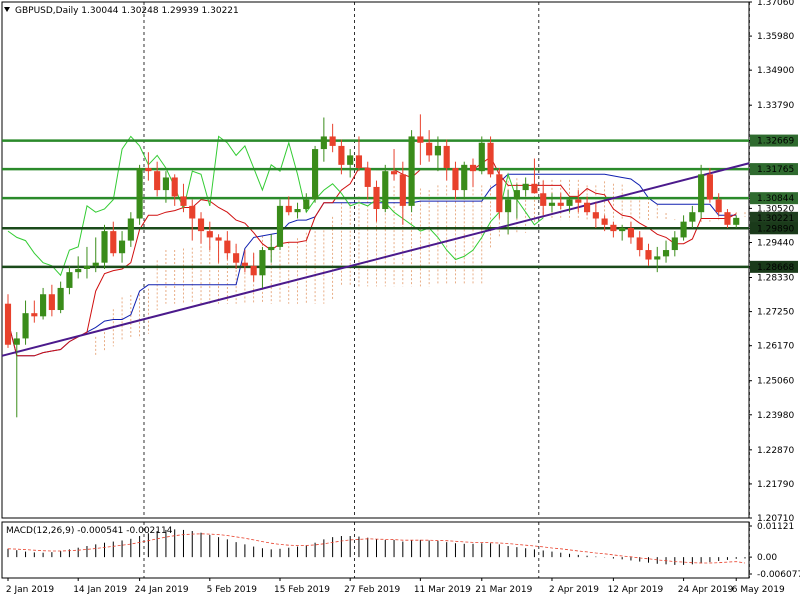 This screenshot has width=800, height=603. What do you see at coordinates (778, 575) in the screenshot?
I see `macd-tick-label: -0.006077` at bounding box center [778, 575].